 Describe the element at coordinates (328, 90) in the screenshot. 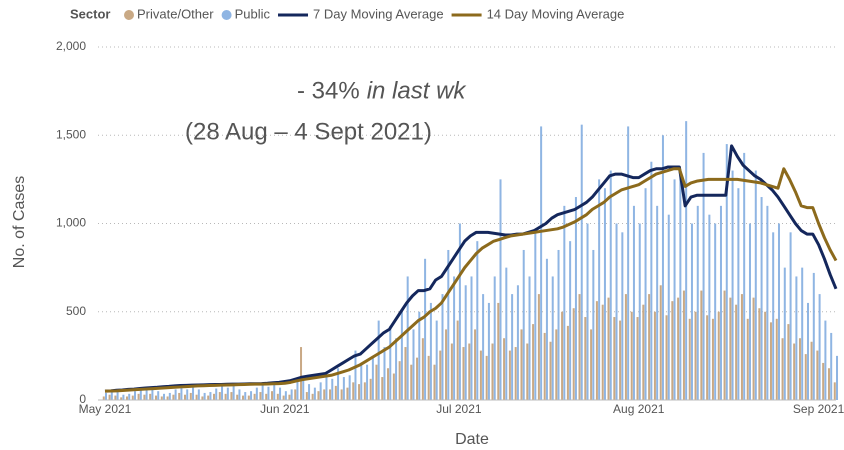

I see `annotation: - 34%` at that location.